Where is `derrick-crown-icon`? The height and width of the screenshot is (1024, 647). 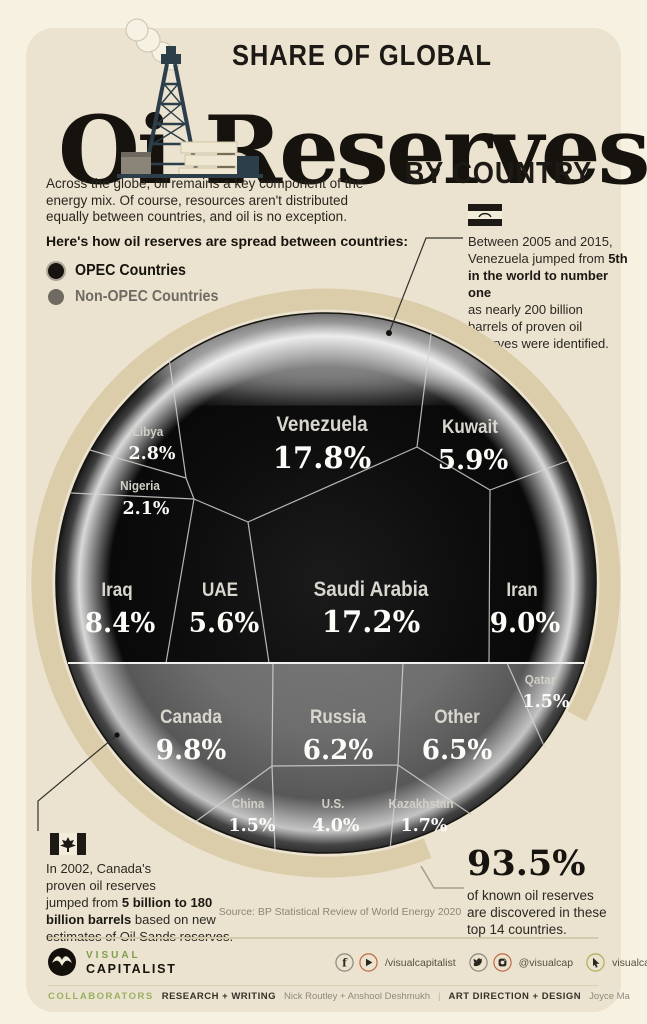
derrick-crown-icon is located at coordinates (171, 59).